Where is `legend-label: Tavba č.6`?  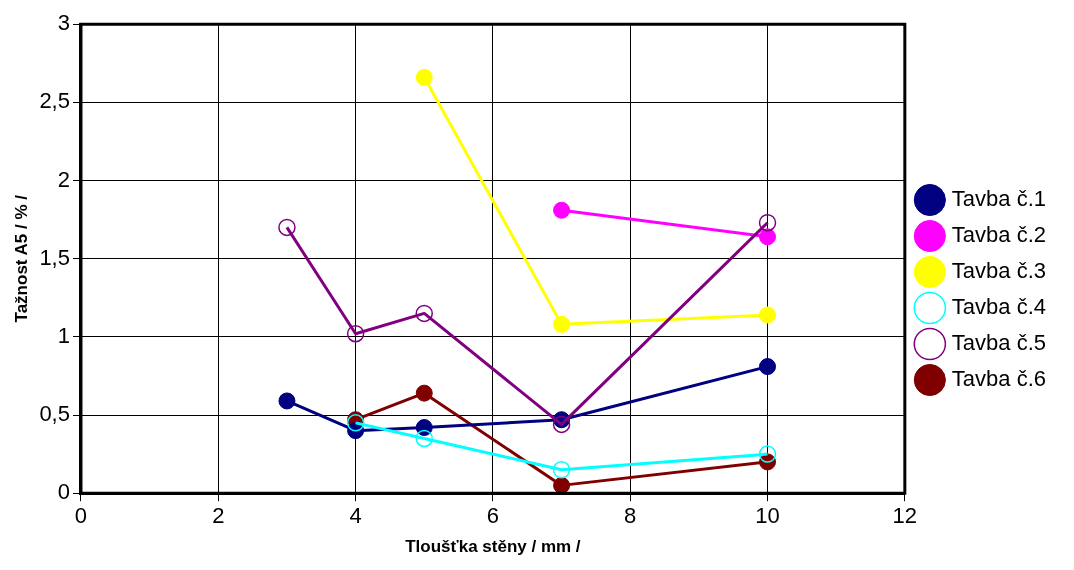 legend-label: Tavba č.6 is located at coordinates (999, 379).